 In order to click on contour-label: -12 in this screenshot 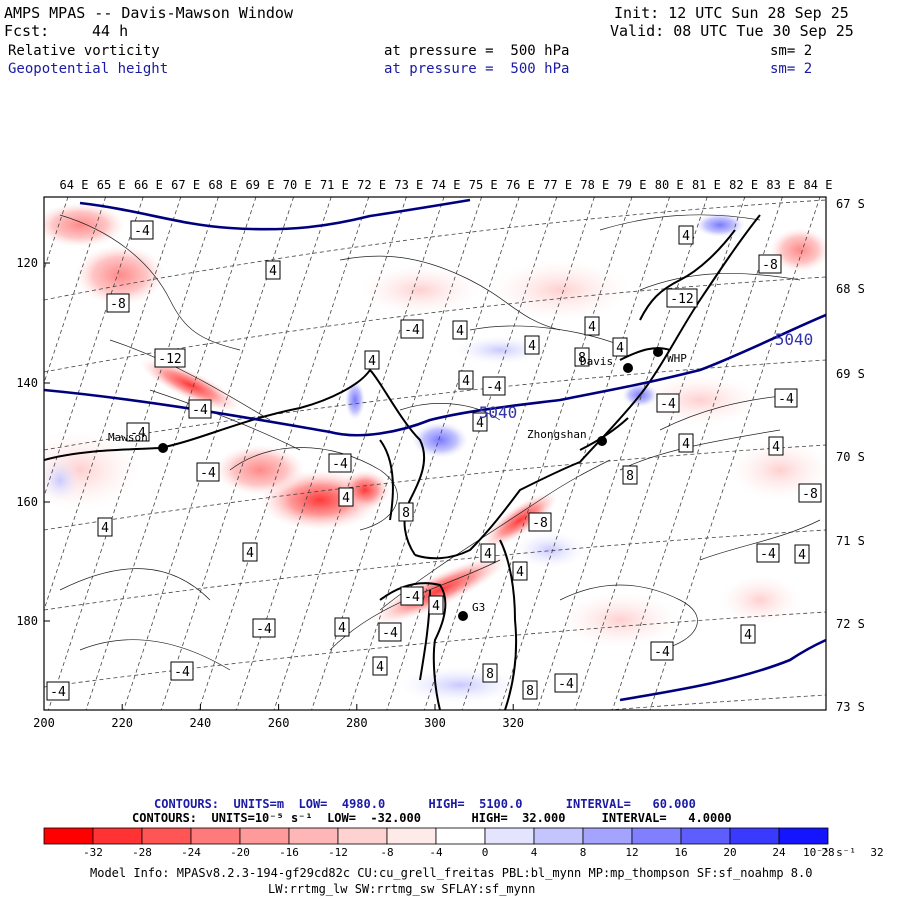, I will do `click(682, 298)`.